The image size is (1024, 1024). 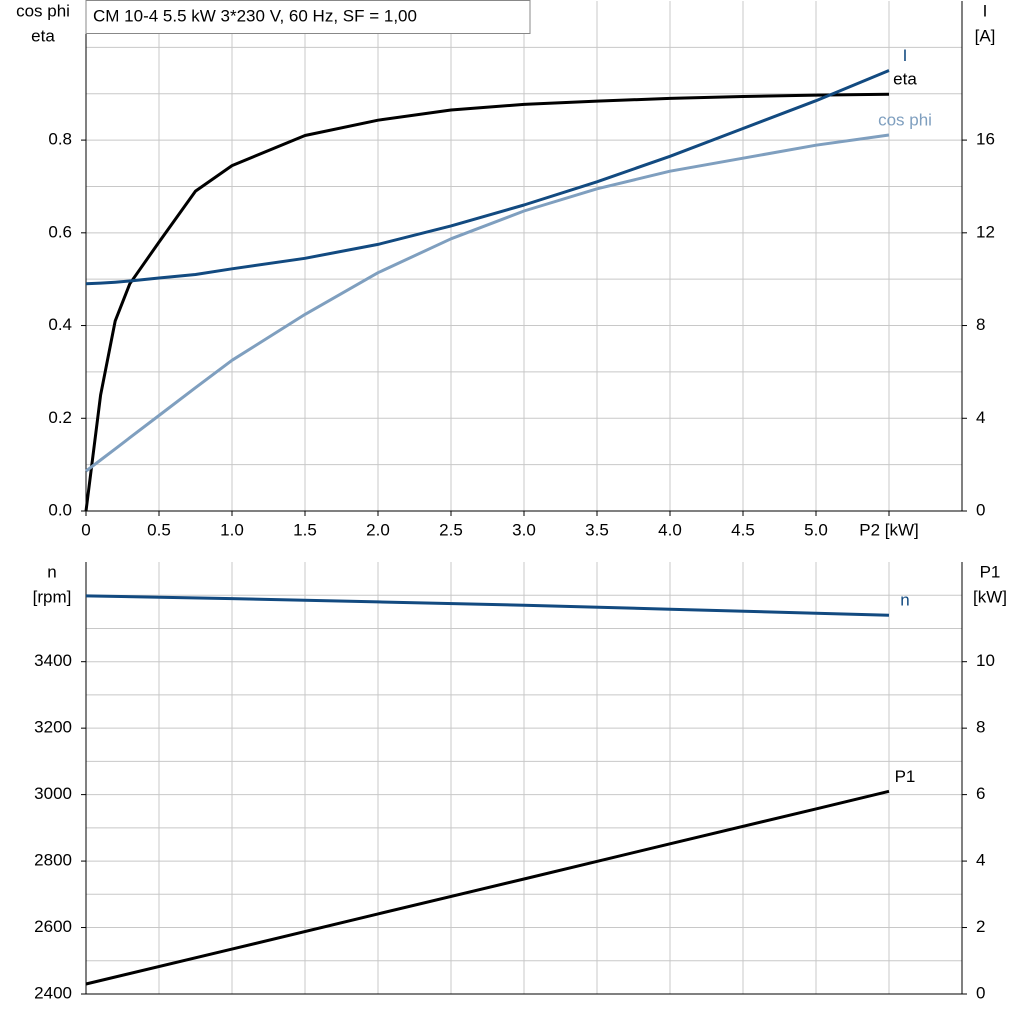 What do you see at coordinates (905, 776) in the screenshot?
I see `series-label: P1` at bounding box center [905, 776].